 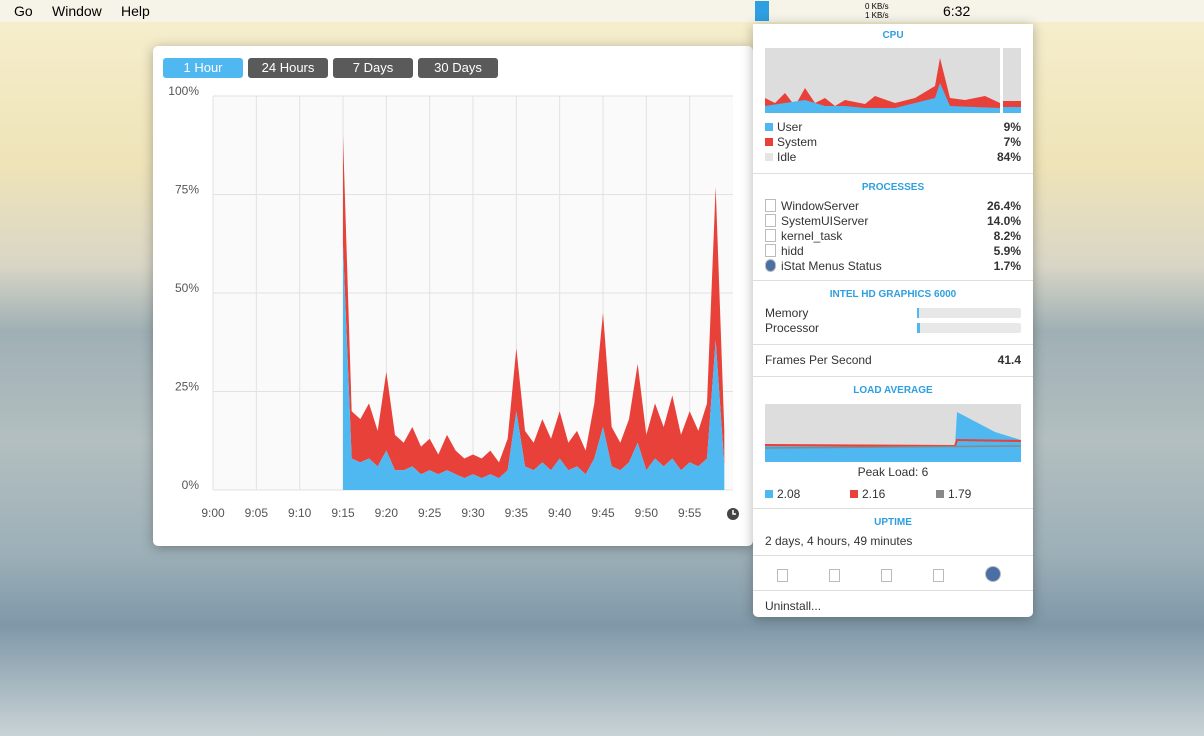 I want to click on peak-load: Peak Load: 6, so click(x=893, y=472).